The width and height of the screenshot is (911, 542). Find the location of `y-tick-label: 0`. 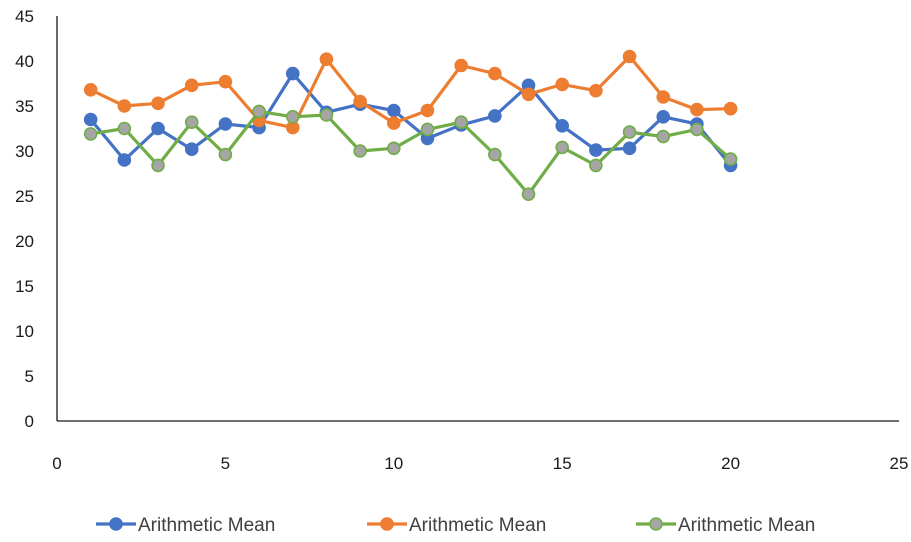

y-tick-label: 0 is located at coordinates (29, 421).